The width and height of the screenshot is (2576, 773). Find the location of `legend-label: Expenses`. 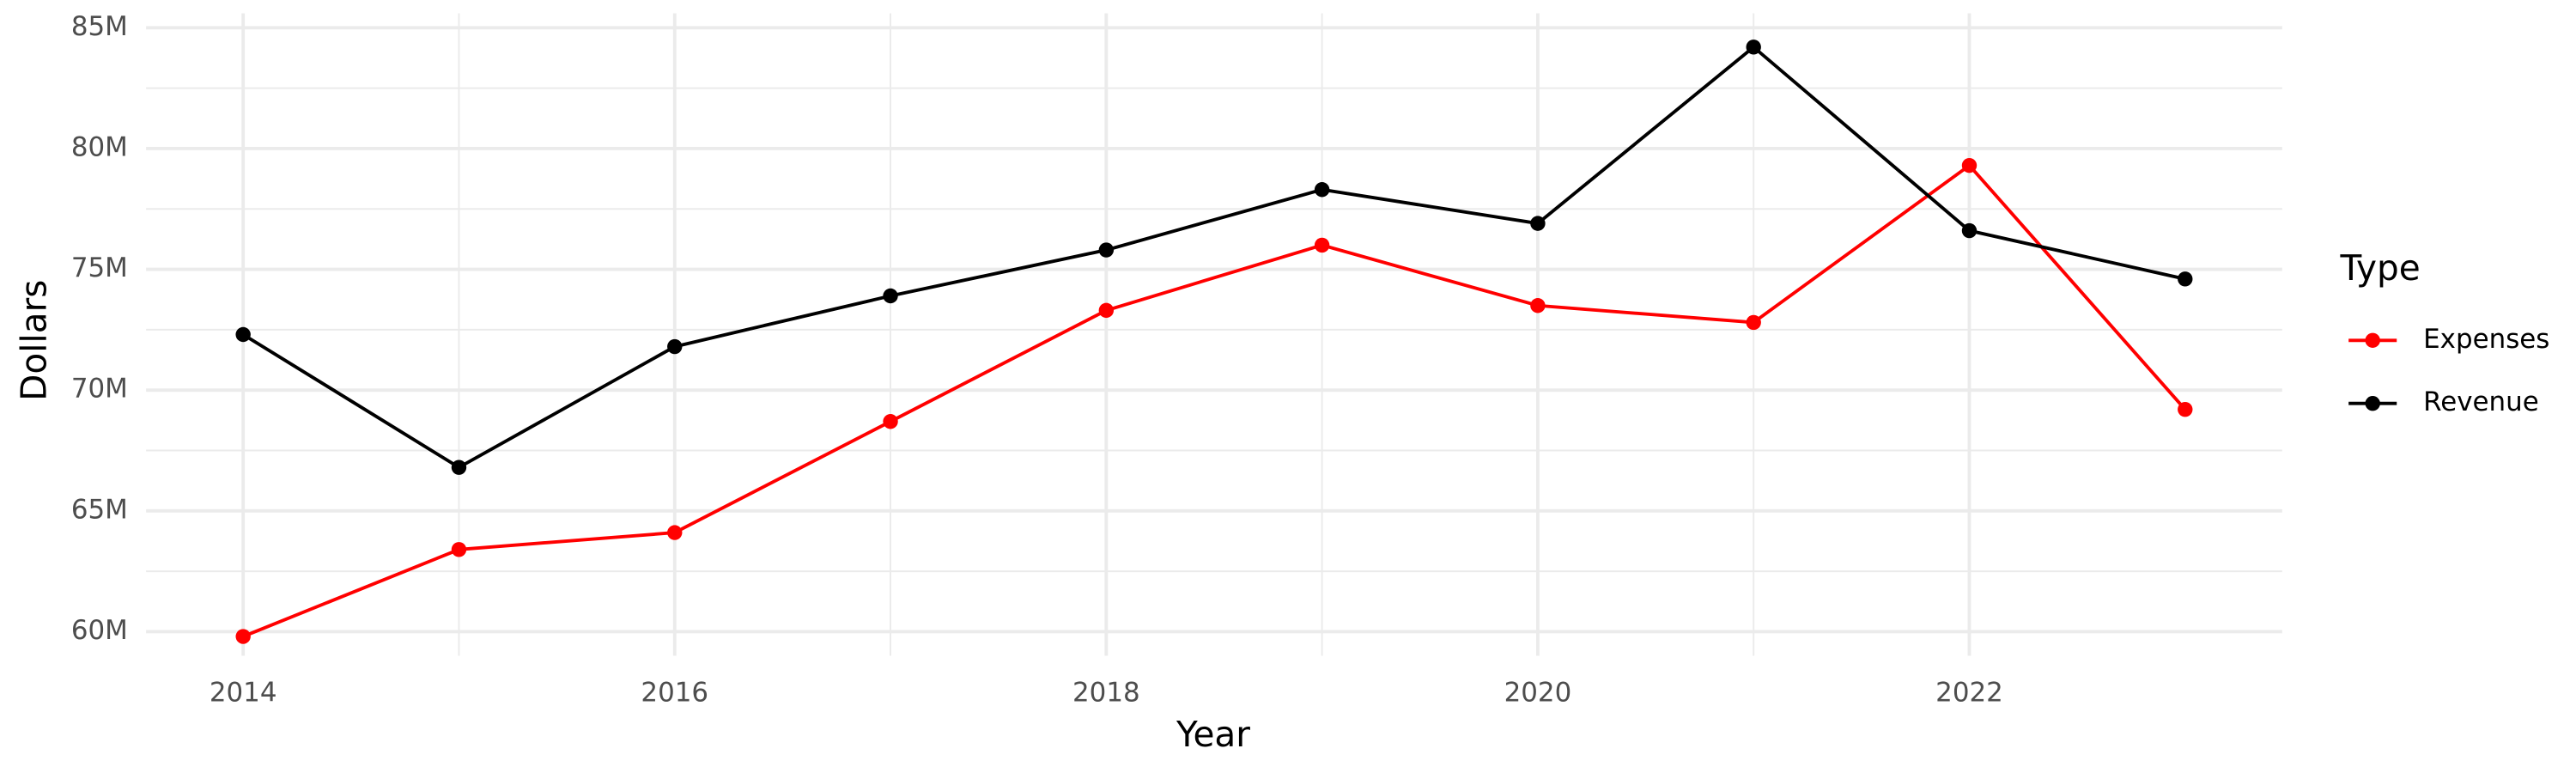

legend-label: Expenses is located at coordinates (2486, 339).